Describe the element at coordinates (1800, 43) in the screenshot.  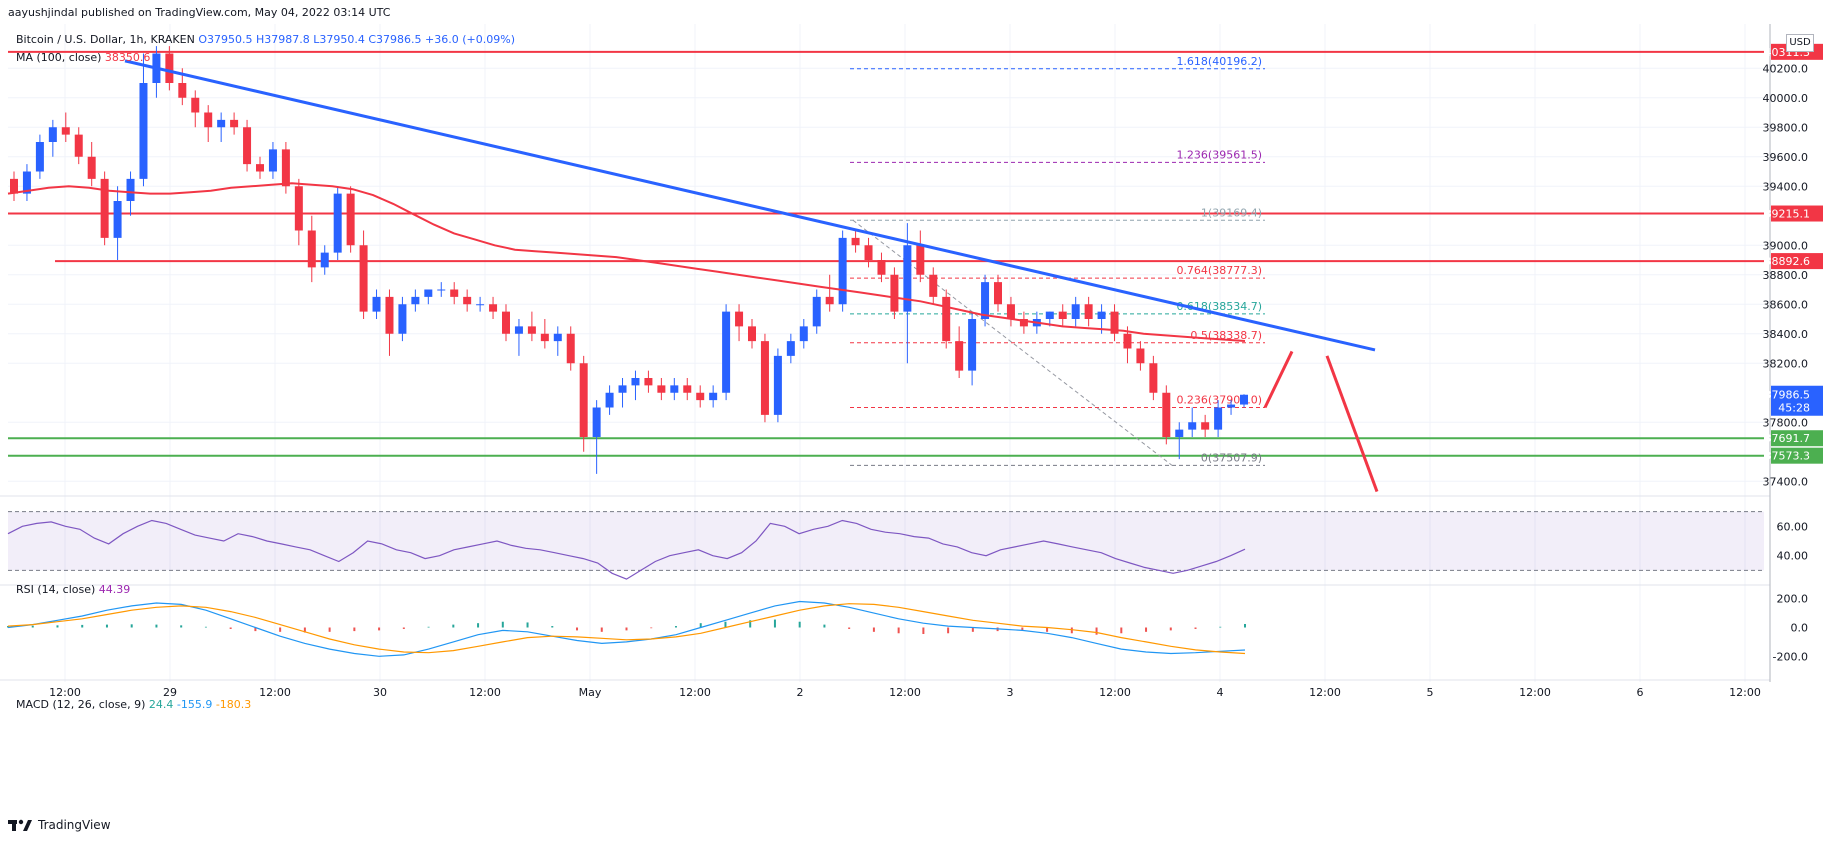
I see `currency-badge: USD` at that location.